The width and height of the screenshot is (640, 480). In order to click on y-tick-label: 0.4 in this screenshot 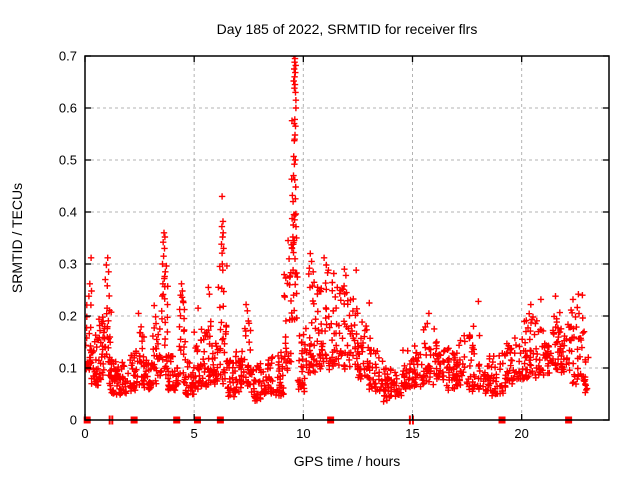, I will do `click(68, 212)`.